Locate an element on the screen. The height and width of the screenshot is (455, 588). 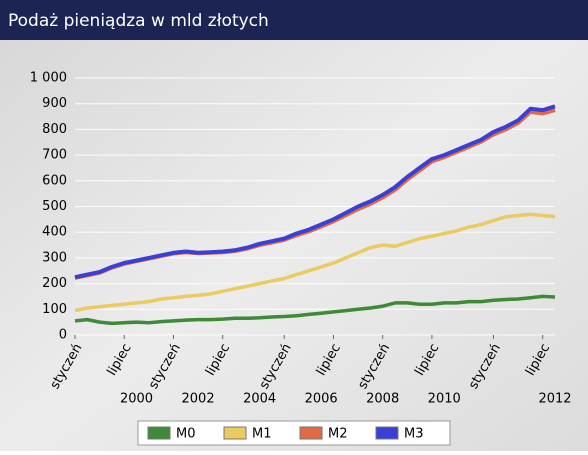
y-tick-label: 400 is located at coordinates (54, 232).